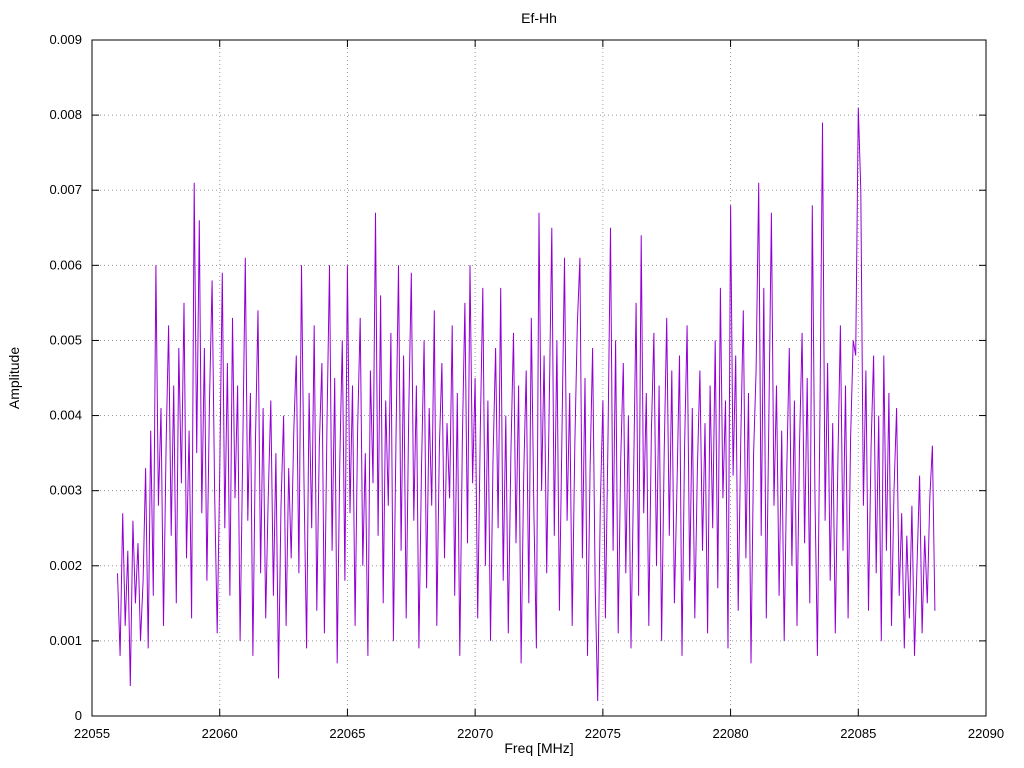  I want to click on svg-text: 0.001, so click(65, 640).